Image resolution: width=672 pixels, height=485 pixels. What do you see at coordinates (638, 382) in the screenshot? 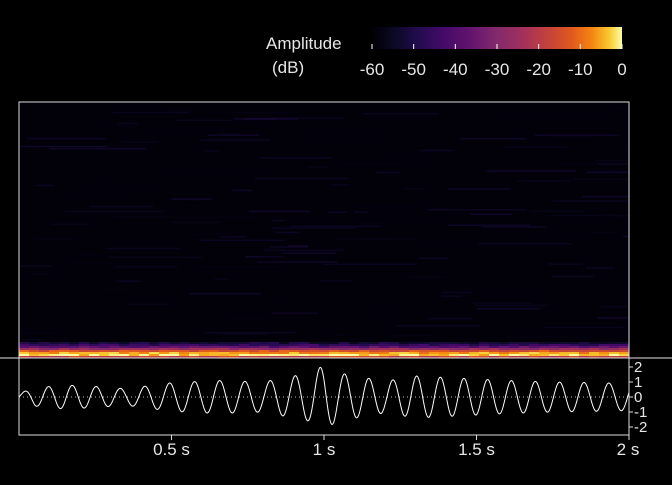
I see `y-tick-label: 1` at bounding box center [638, 382].